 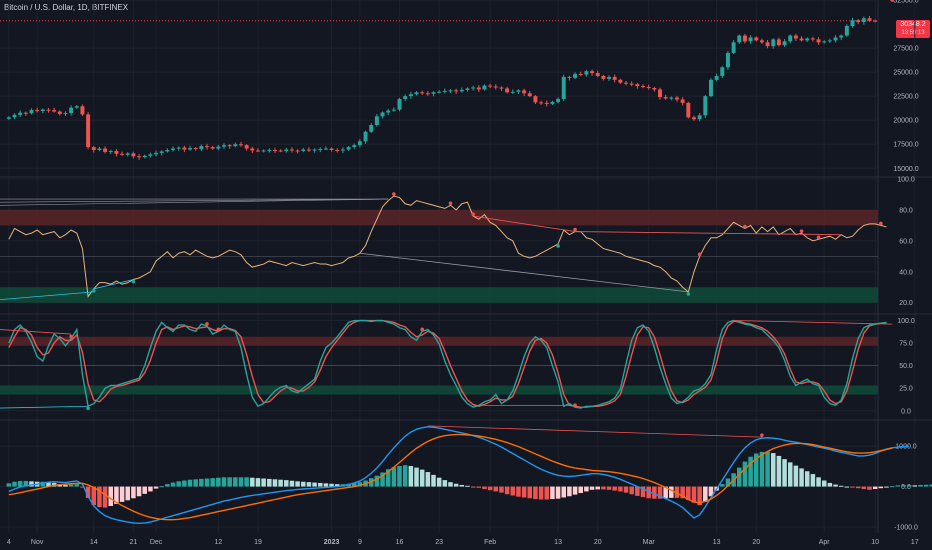 What do you see at coordinates (66, 7) in the screenshot?
I see `chart-title: Bitcoin / U.S. Dollar, 1D, BITFINEX` at bounding box center [66, 7].